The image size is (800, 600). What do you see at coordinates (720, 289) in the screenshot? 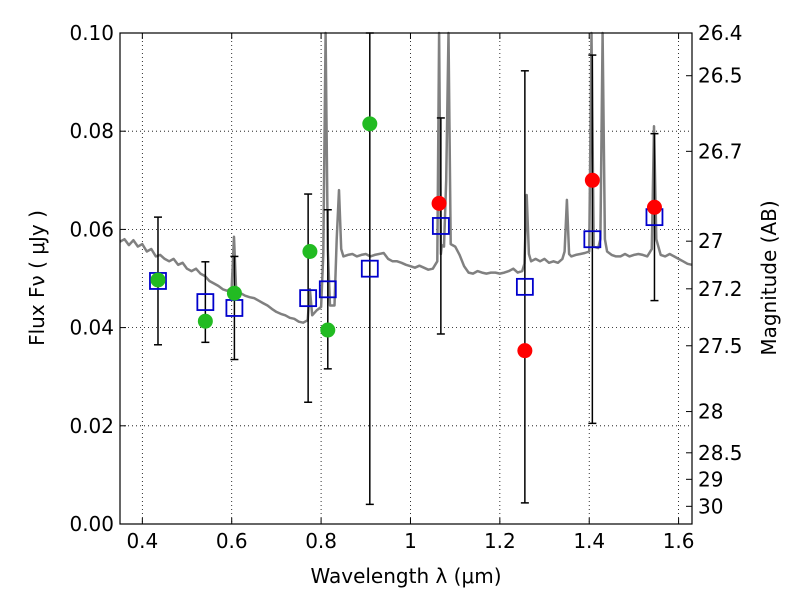
I see `mag-tick-label: 27.2` at bounding box center [720, 289].